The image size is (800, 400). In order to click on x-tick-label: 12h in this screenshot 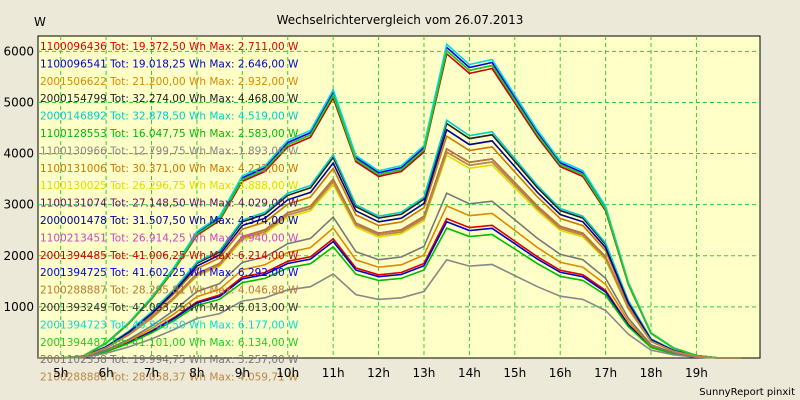, I will do `click(378, 373)`.